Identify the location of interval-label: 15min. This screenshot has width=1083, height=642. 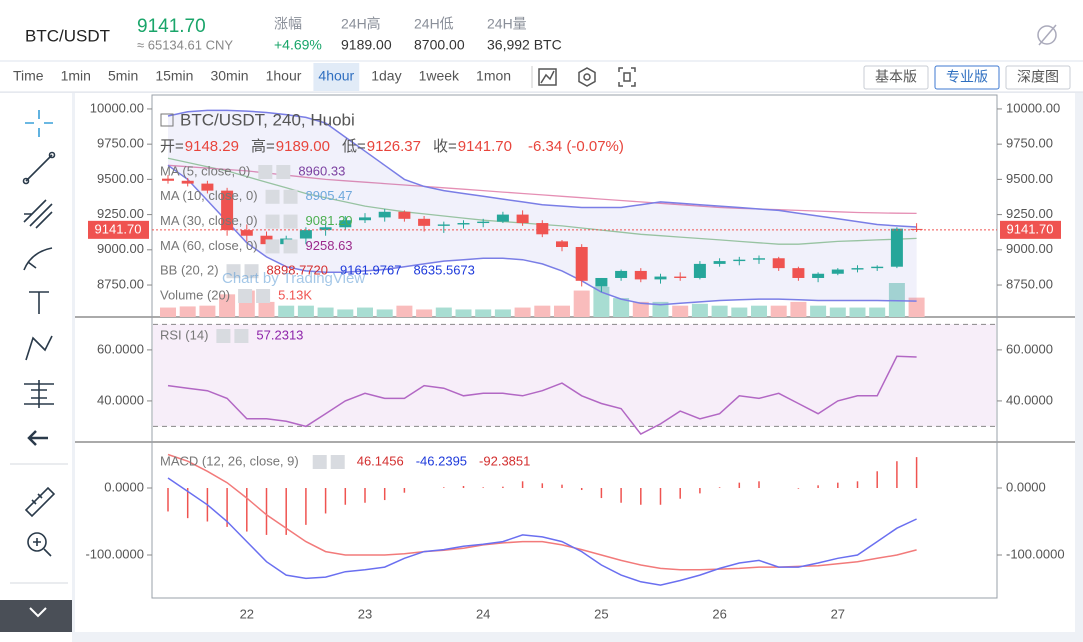
(174, 76).